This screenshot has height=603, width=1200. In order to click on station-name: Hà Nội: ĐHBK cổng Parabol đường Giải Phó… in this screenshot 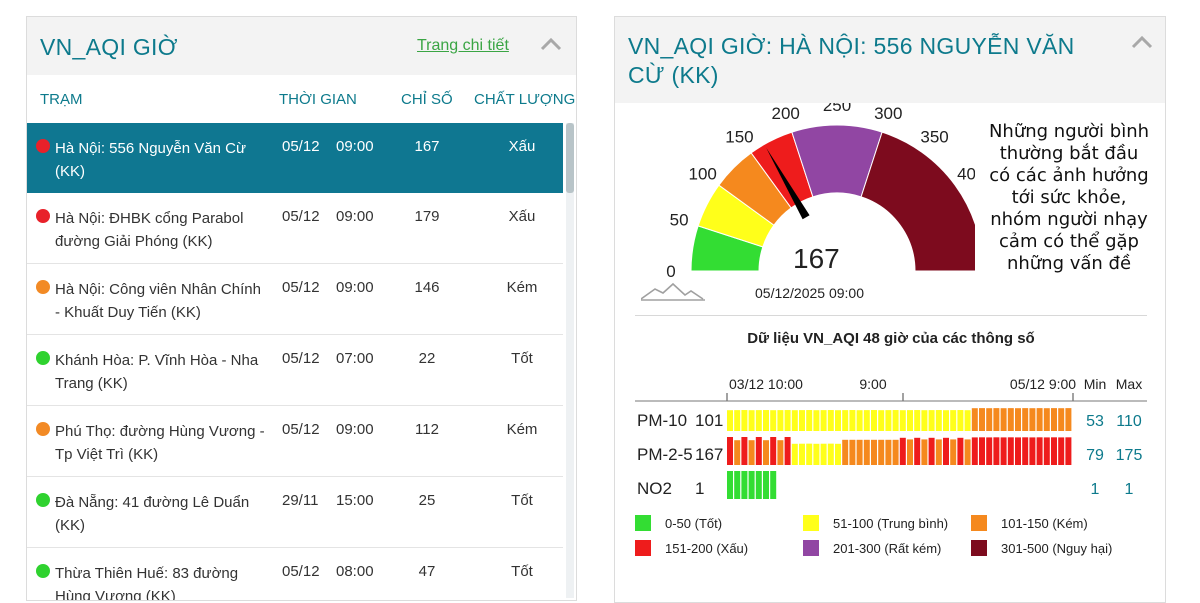, I will do `click(149, 230)`.